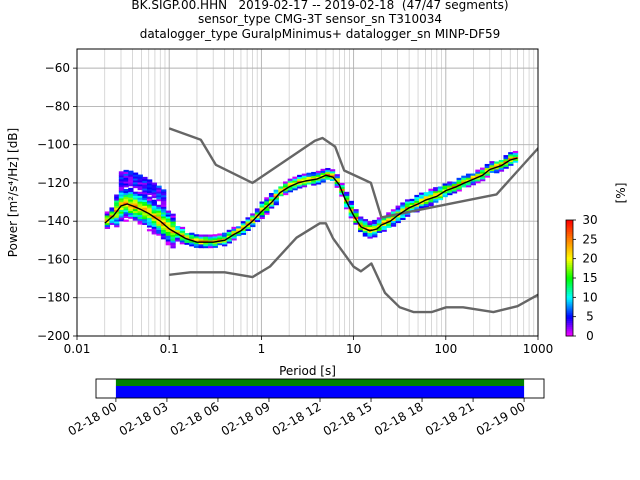 This screenshot has width=640, height=480. What do you see at coordinates (246, 418) in the screenshot?
I see `timeline-tick-label: 02-18 09` at bounding box center [246, 418].